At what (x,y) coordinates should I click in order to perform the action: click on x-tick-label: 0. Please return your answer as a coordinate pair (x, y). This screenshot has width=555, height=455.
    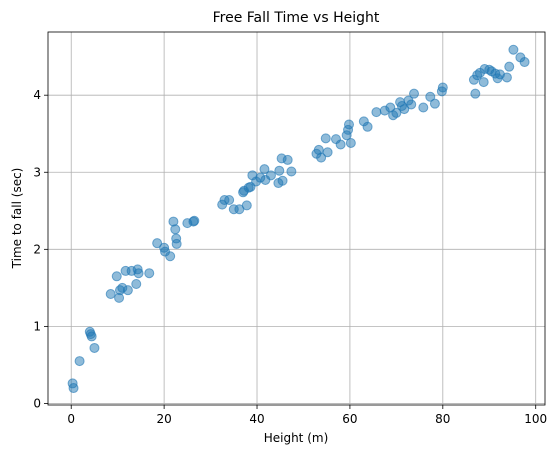
    Looking at the image, I should click on (71, 419).